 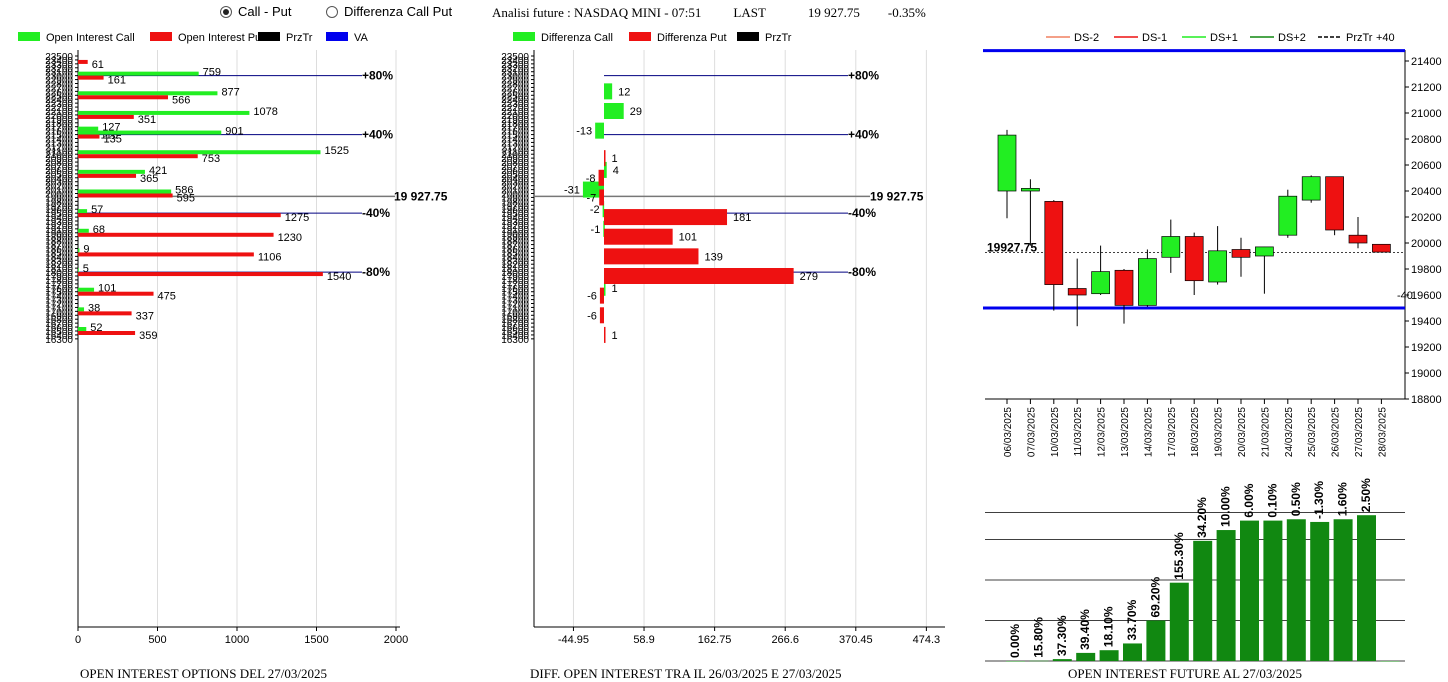 What do you see at coordinates (1426, 192) in the screenshot?
I see `p3-ytick-label: 20400` at bounding box center [1426, 192].